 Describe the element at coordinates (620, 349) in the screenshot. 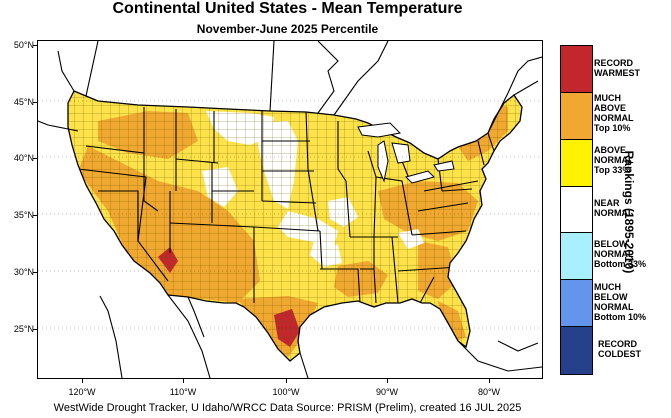

I see `legend-label-record-coldest: RECORD COLDEST` at that location.